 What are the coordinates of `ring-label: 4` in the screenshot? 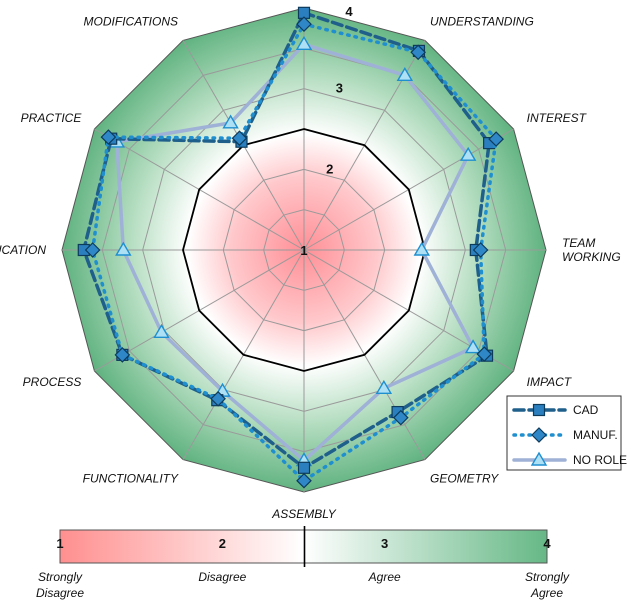 It's located at (349, 11).